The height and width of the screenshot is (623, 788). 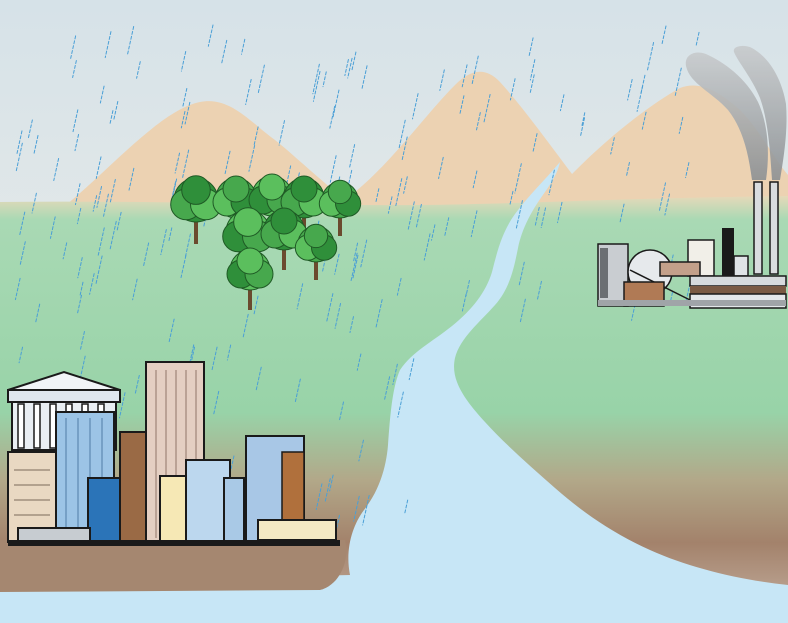 What do you see at coordinates (266, 241) in the screenshot?
I see `forest-icon` at bounding box center [266, 241].